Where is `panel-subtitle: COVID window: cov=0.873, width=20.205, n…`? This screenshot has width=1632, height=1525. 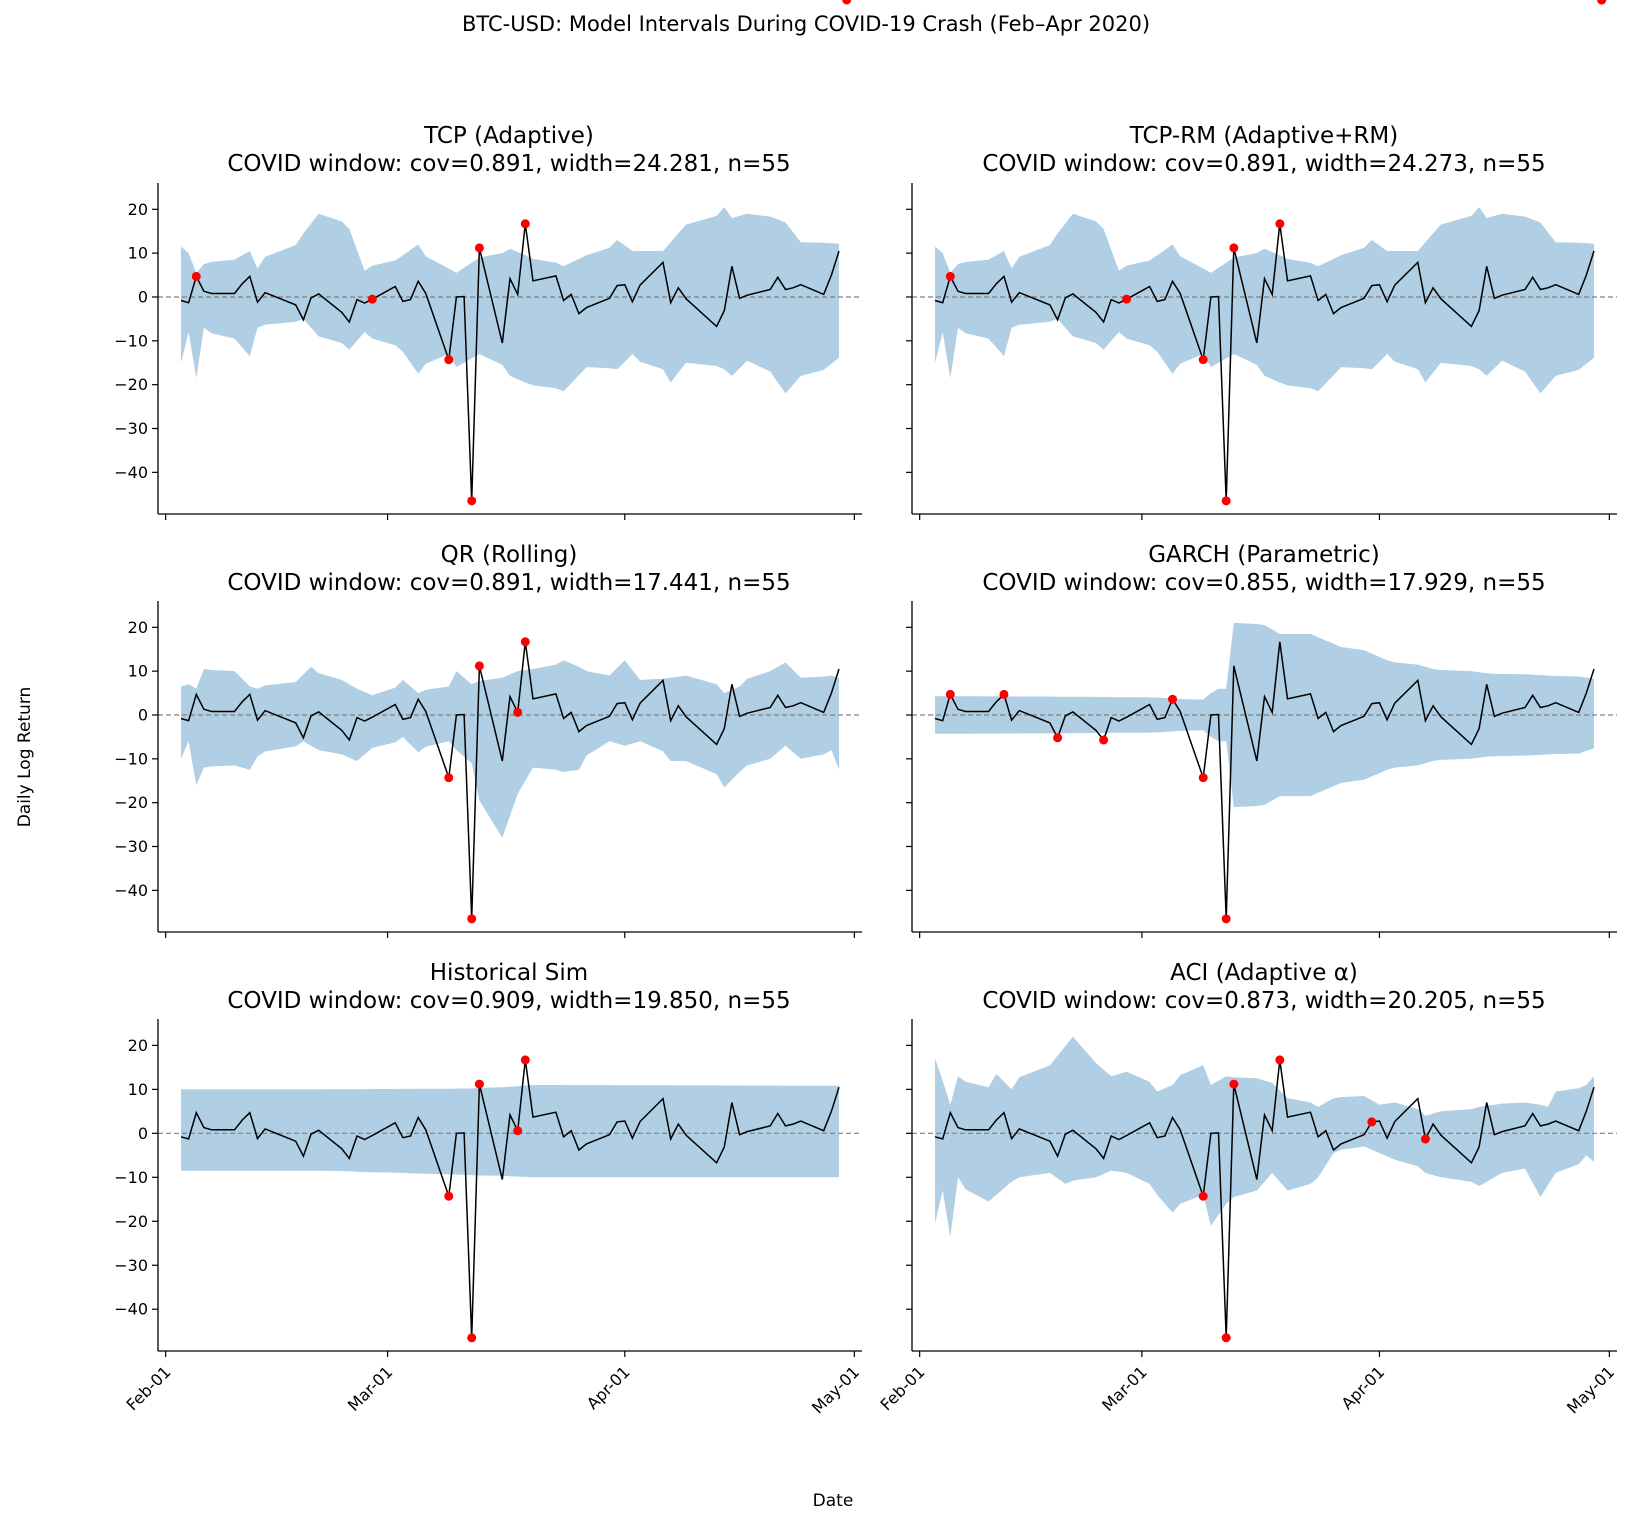
panel-subtitle: COVID window: cov=0.873, width=20.205, n… is located at coordinates (1263, 1001).